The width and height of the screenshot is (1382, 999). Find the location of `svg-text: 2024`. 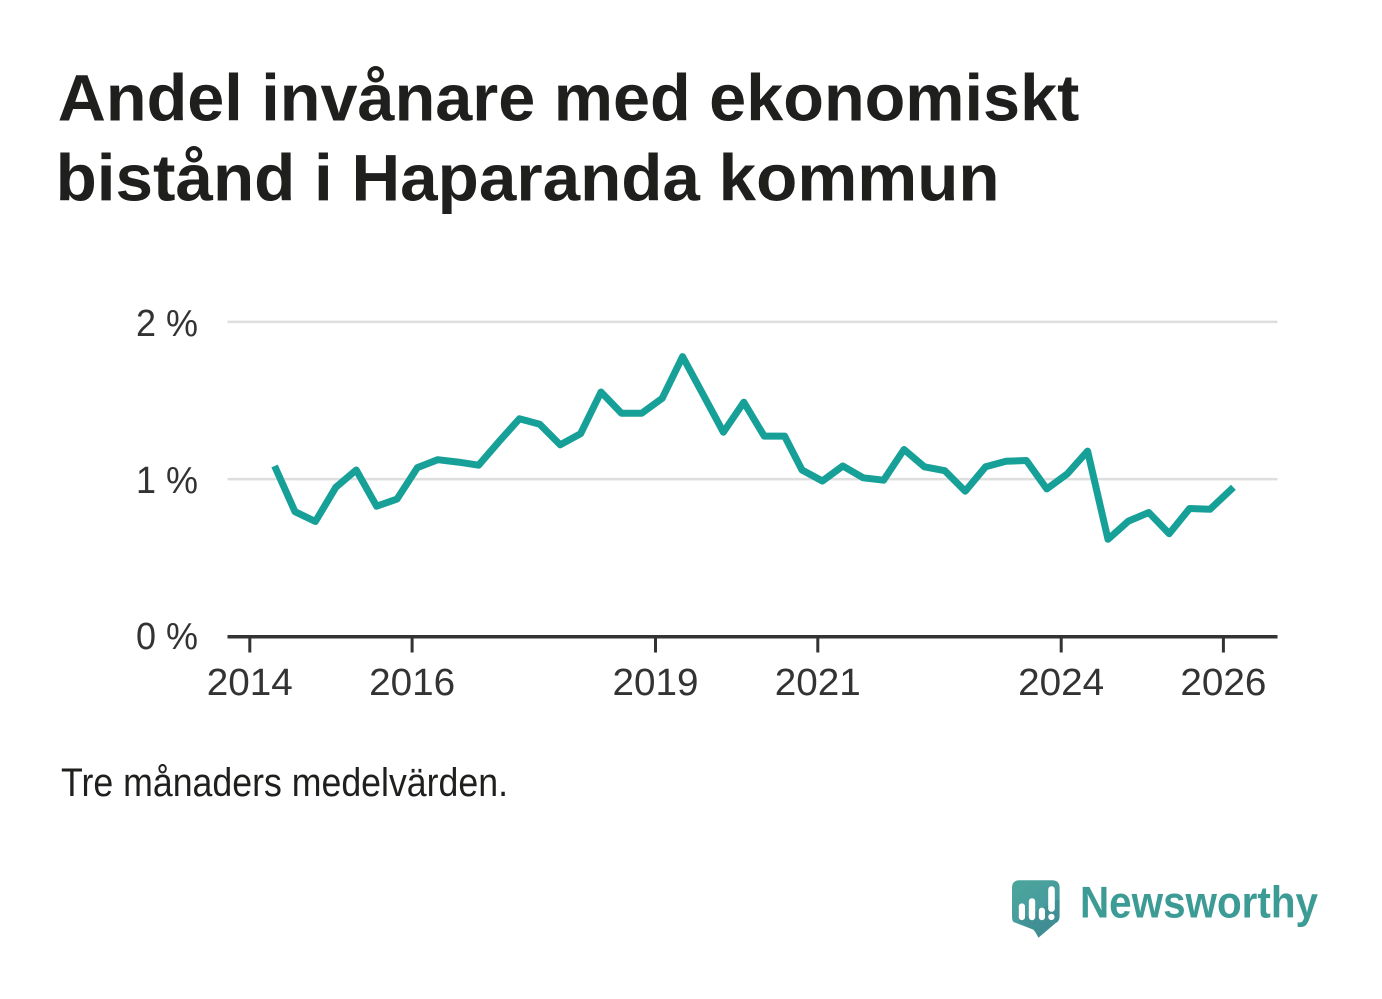

svg-text: 2024 is located at coordinates (1061, 682).